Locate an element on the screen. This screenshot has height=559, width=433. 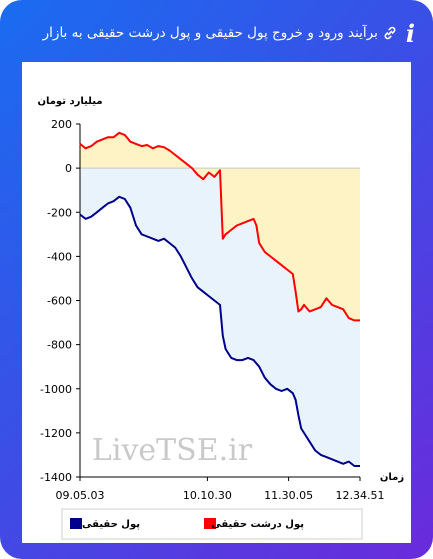
y-tick-label: -200 is located at coordinates (59, 212).